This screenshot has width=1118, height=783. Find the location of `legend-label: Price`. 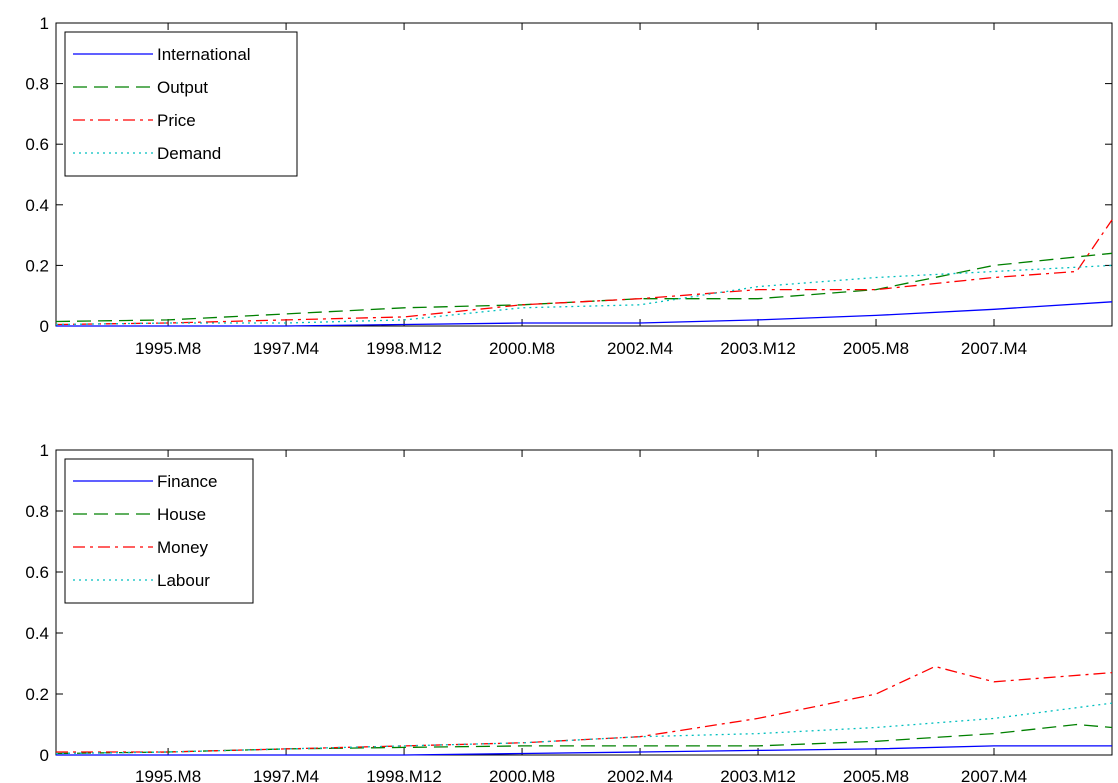

legend-label: Price is located at coordinates (176, 120).